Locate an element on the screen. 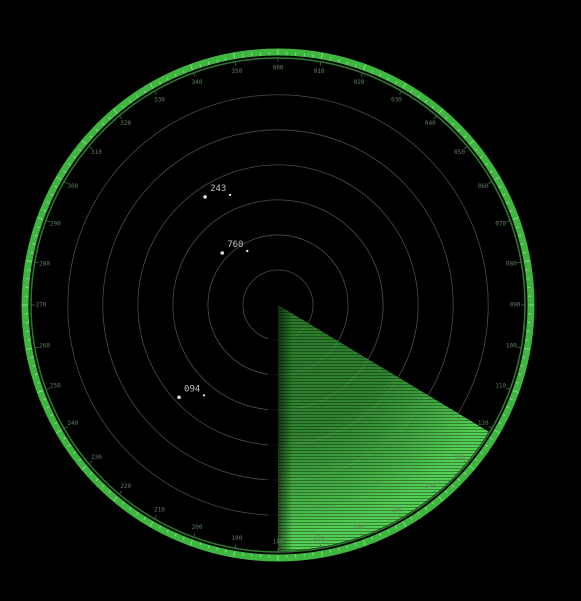 The height and width of the screenshot is (601, 581). bearing-label: 350 is located at coordinates (236, 71).